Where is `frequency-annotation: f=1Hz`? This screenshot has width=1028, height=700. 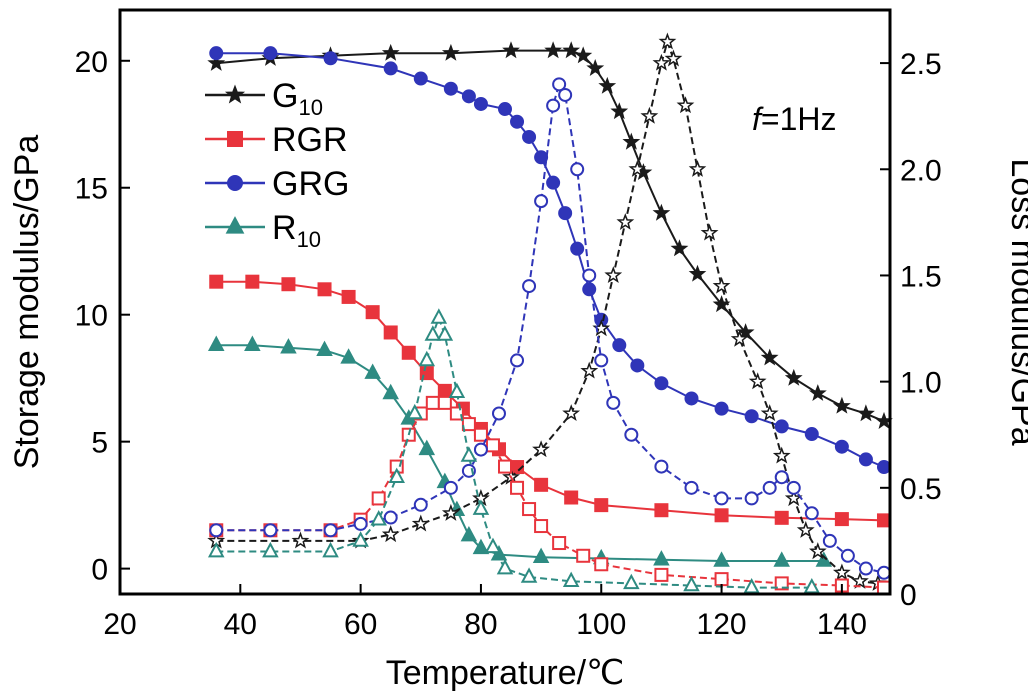 frequency-annotation: f=1Hz is located at coordinates (794, 119).